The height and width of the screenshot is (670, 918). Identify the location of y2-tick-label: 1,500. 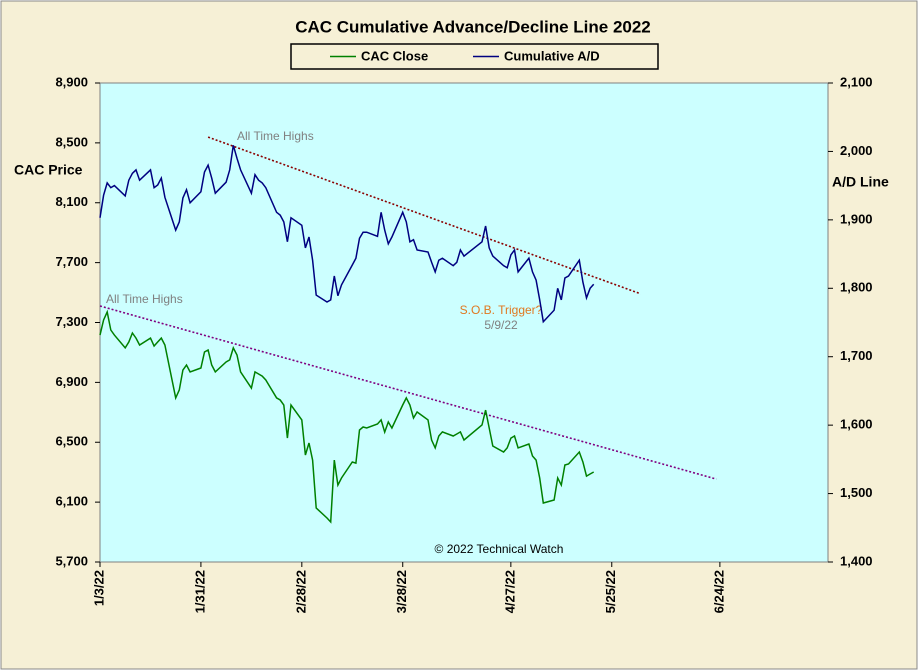
(856, 492).